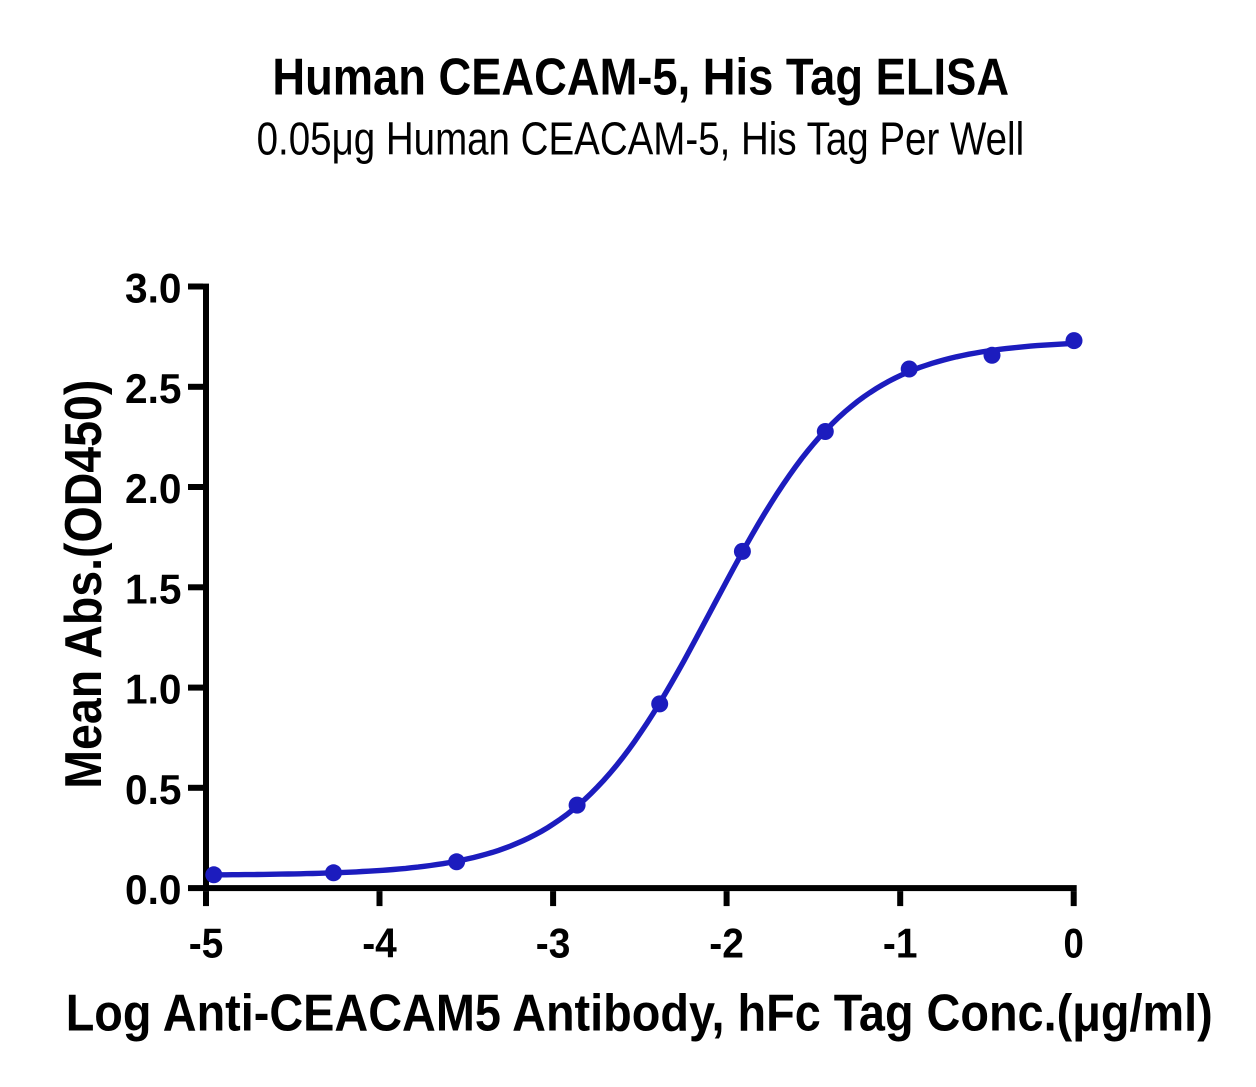 The width and height of the screenshot is (1256, 1087). I want to click on svg-text: 0.0, so click(153, 889).